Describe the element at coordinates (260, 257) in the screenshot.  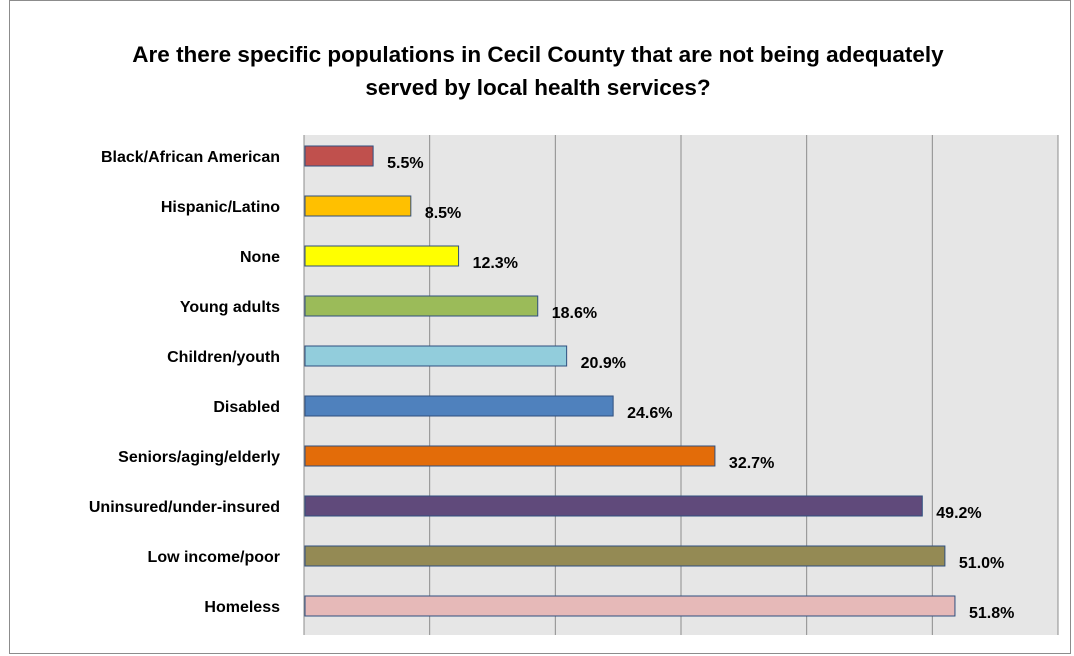
I see `category-label: None` at that location.